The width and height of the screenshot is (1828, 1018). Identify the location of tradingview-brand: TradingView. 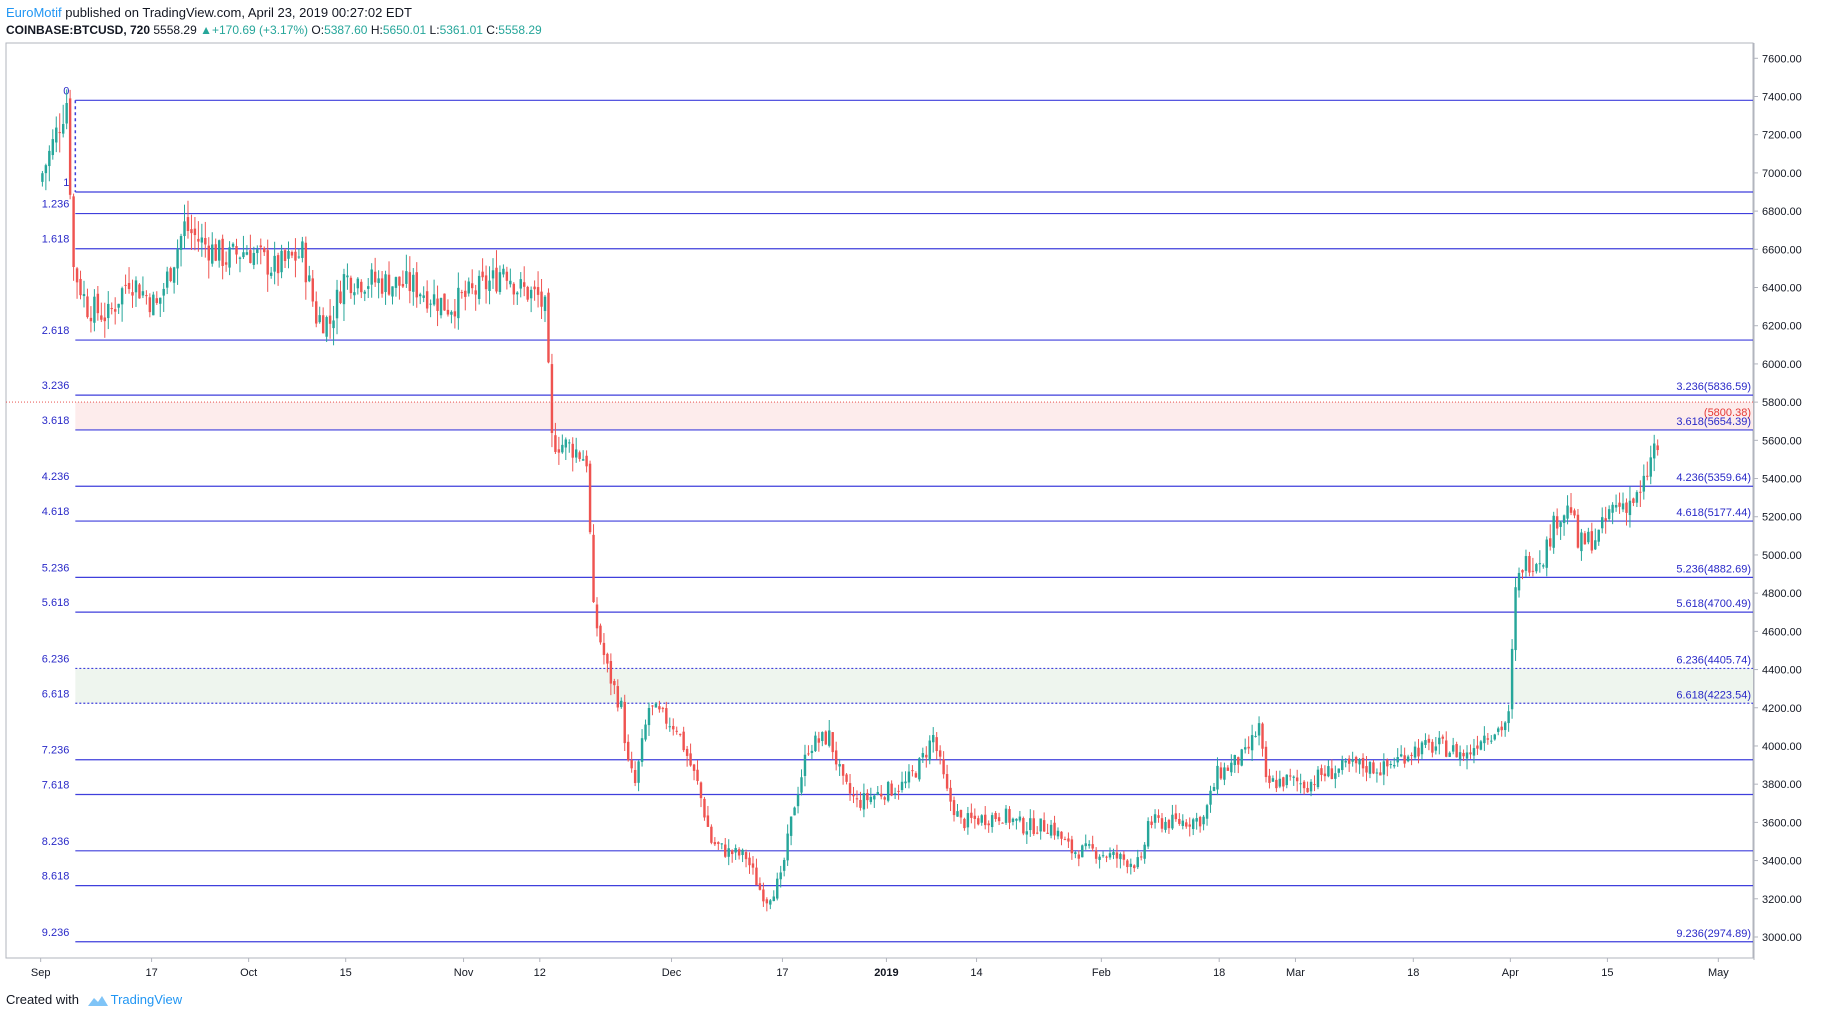
(146, 999).